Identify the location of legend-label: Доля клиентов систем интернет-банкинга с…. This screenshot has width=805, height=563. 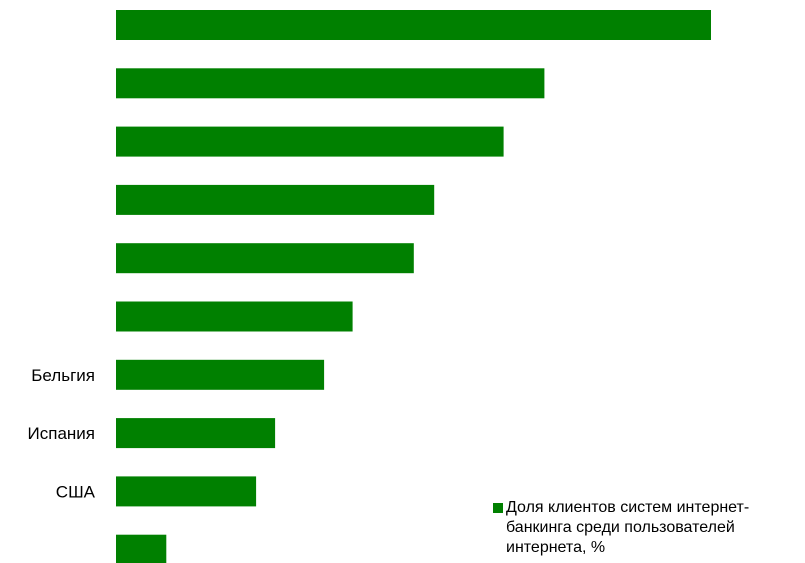
(628, 527).